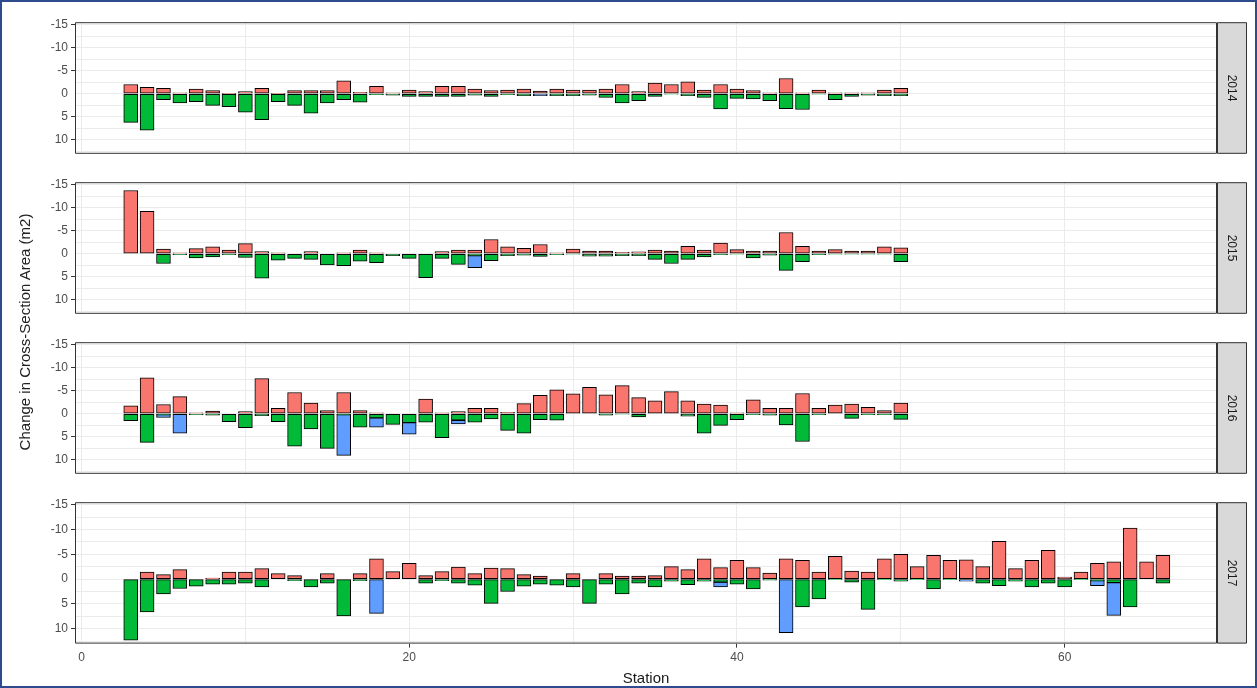 The image size is (1257, 688). What do you see at coordinates (1232, 248) in the screenshot?
I see `text: 2015` at bounding box center [1232, 248].